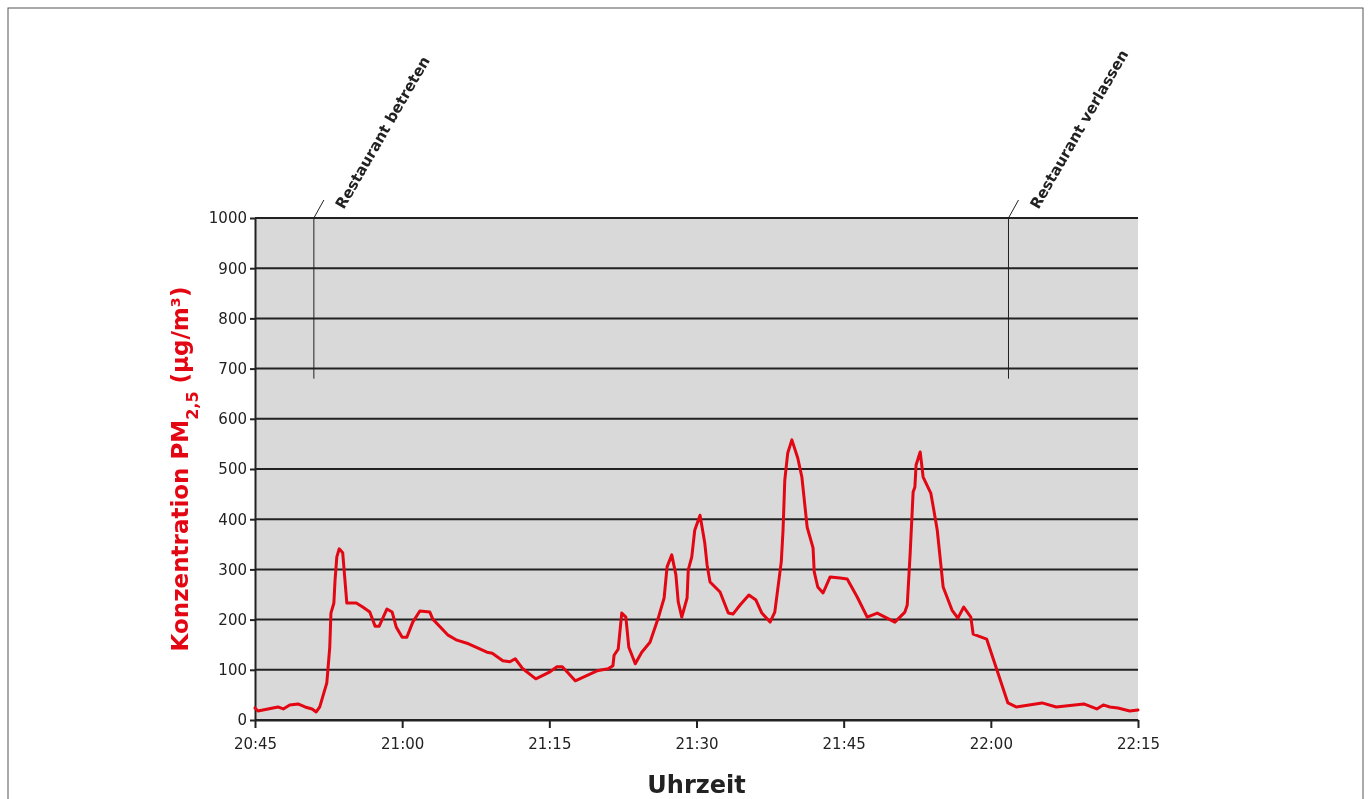 The height and width of the screenshot is (799, 1371). I want to click on y-tick-label: 300, so click(232, 569).